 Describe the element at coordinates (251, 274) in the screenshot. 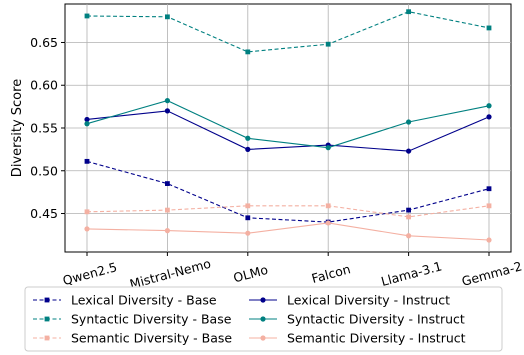

I see `x-tick-label: OLMo` at that location.